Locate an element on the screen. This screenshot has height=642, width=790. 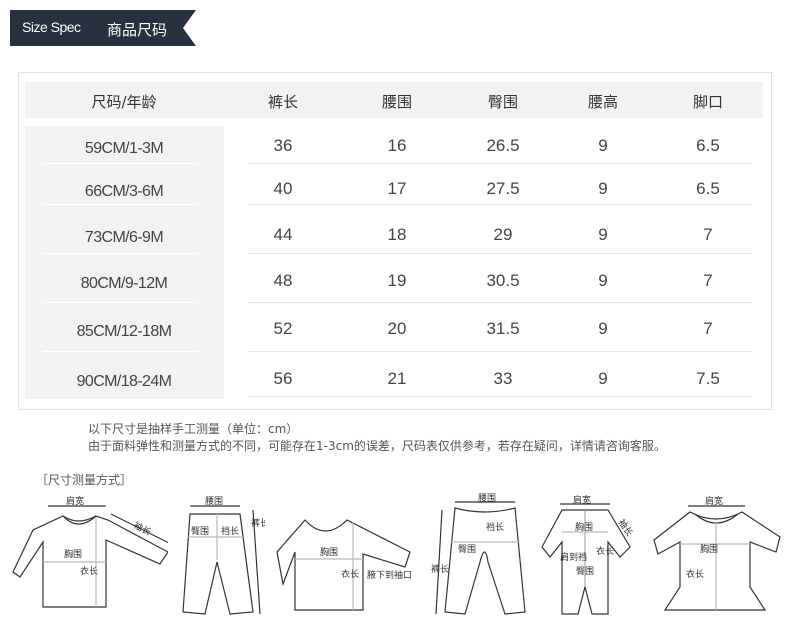
column-header: 裤长 is located at coordinates (283, 102).